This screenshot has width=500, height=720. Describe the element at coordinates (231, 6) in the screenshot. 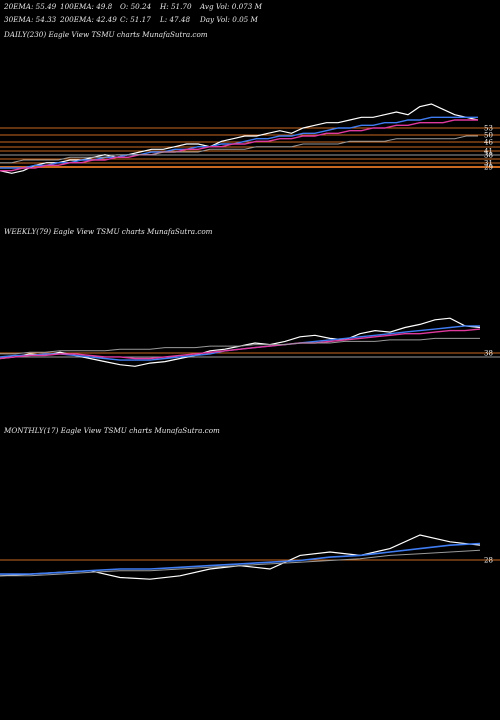

I see `stat-avg-vol: Avg Vol: 0.073 M` at that location.